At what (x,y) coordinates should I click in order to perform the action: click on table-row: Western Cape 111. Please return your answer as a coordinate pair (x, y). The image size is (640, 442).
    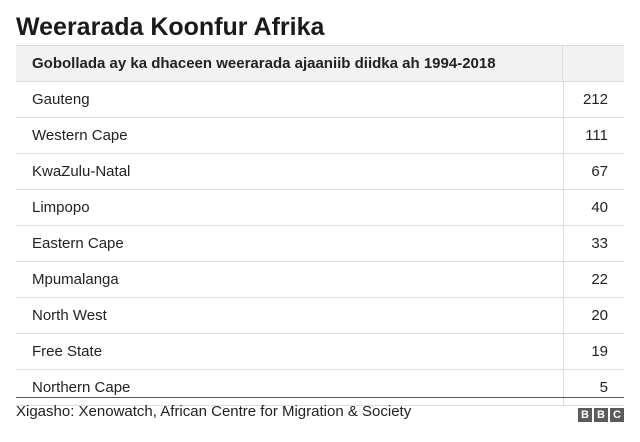
    Looking at the image, I should click on (320, 136).